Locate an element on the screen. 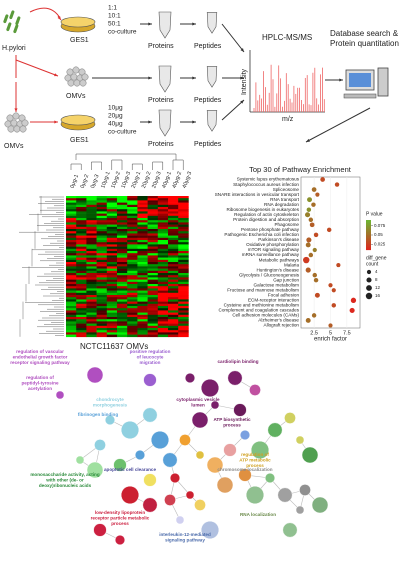 This screenshot has width=400, height=561. col-dendrogram is located at coordinates (117, 164).